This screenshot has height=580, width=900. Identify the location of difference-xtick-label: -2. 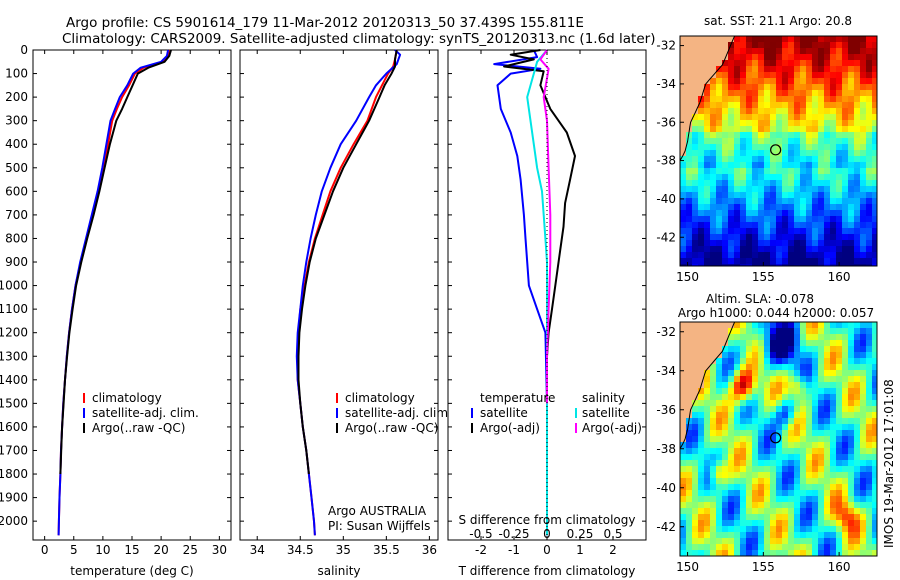
(481, 550).